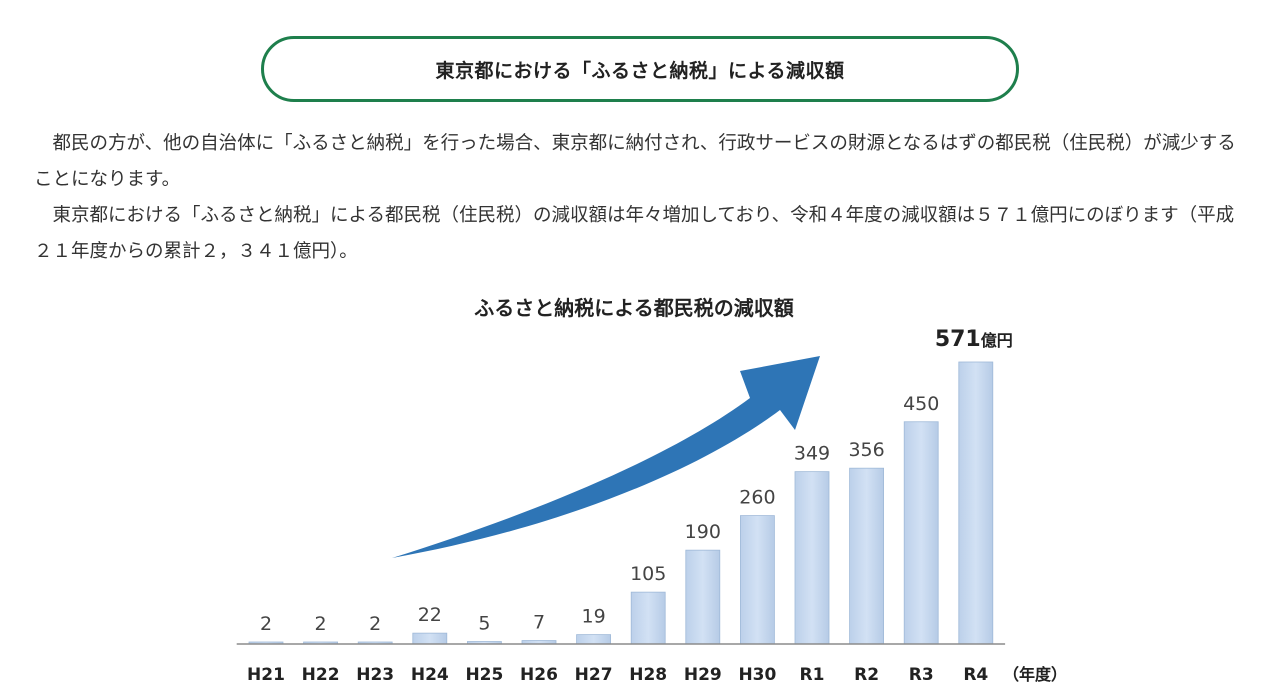  What do you see at coordinates (321, 675) in the screenshot?
I see `x-tick-H22: H22` at bounding box center [321, 675].